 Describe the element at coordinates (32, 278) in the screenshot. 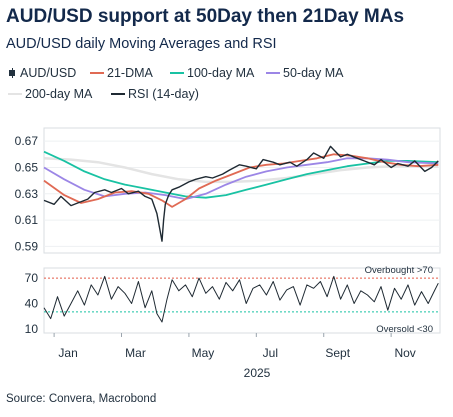

I see `rsi-y-tick-label: 70` at that location.